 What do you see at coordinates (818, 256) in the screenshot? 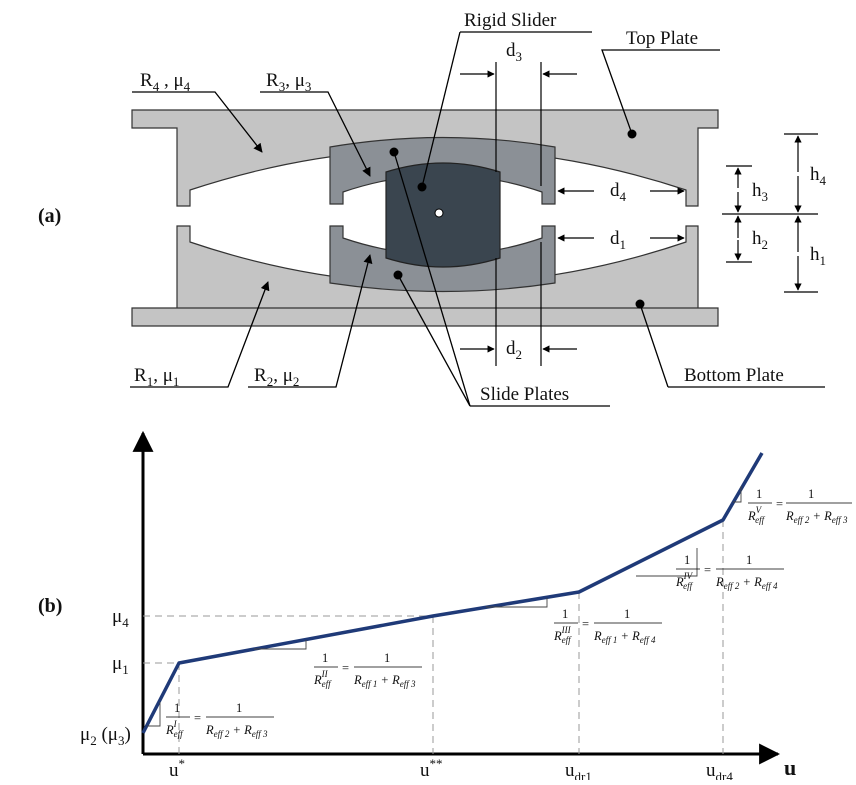
I see `label-h1: h1` at bounding box center [818, 256].